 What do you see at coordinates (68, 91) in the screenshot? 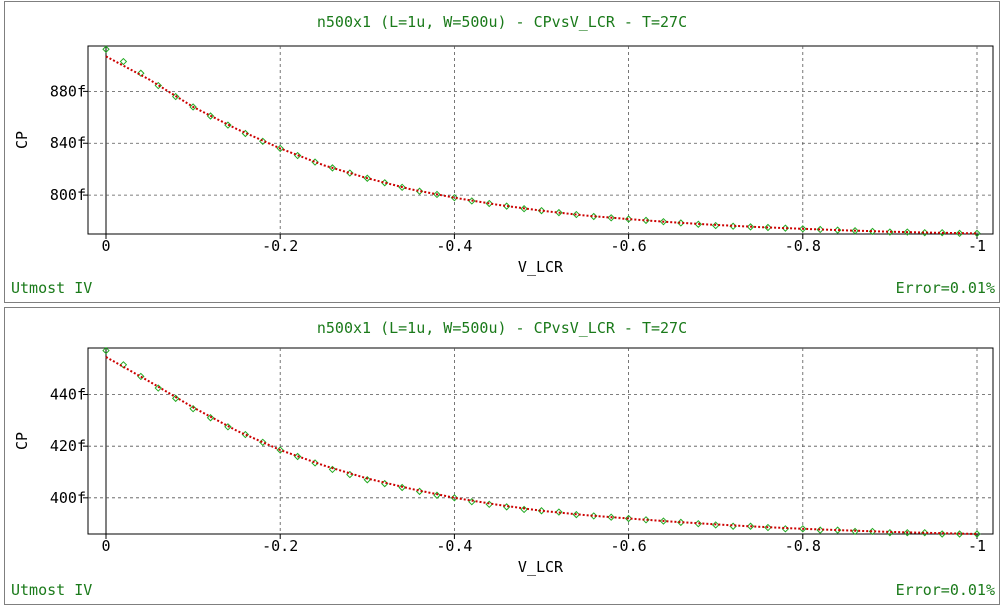
I see `y-tick-label: 880f` at bounding box center [68, 91].